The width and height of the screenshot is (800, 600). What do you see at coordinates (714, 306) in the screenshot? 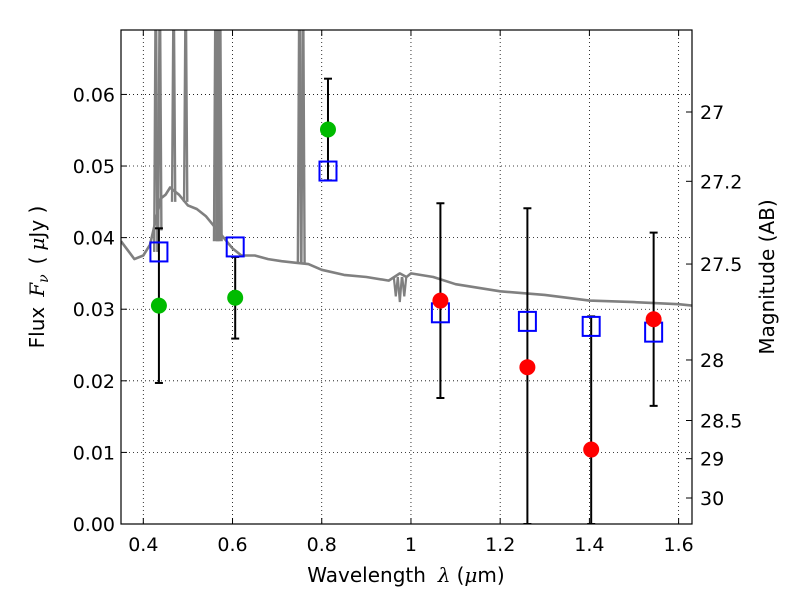
I see `magnitude-axis-ticks: 27 27.2 27.5 28 28.5 29 30` at bounding box center [714, 306].